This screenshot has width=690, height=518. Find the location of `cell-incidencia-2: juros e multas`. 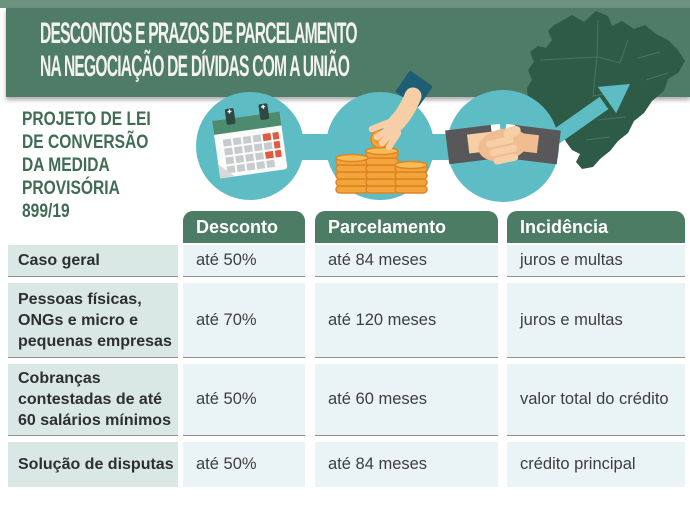

cell-incidencia-2: juros e multas is located at coordinates (596, 320).